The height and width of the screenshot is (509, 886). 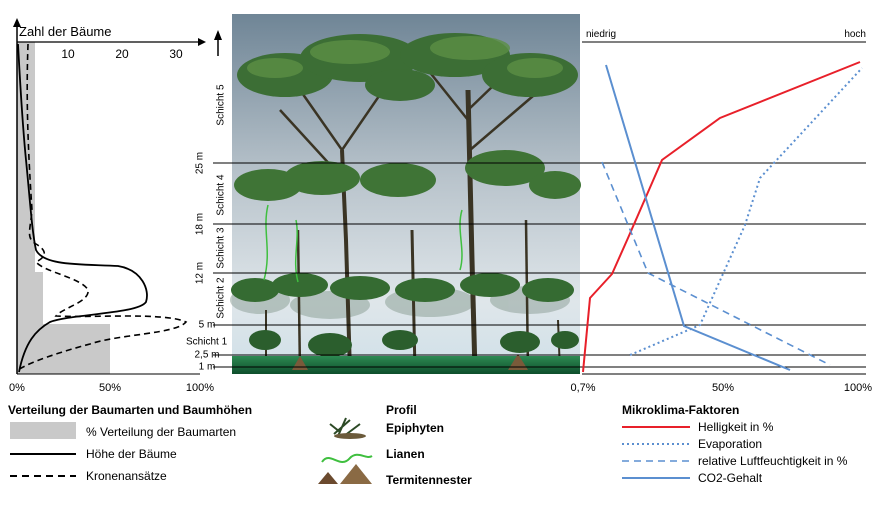 What do you see at coordinates (406, 365) in the screenshot?
I see `forest-ground` at bounding box center [406, 365].